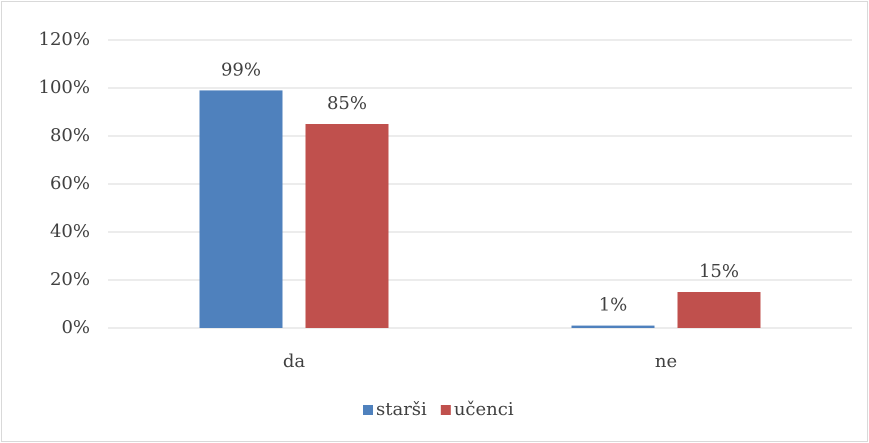  I want to click on legend-label: starši, so click(401, 409).